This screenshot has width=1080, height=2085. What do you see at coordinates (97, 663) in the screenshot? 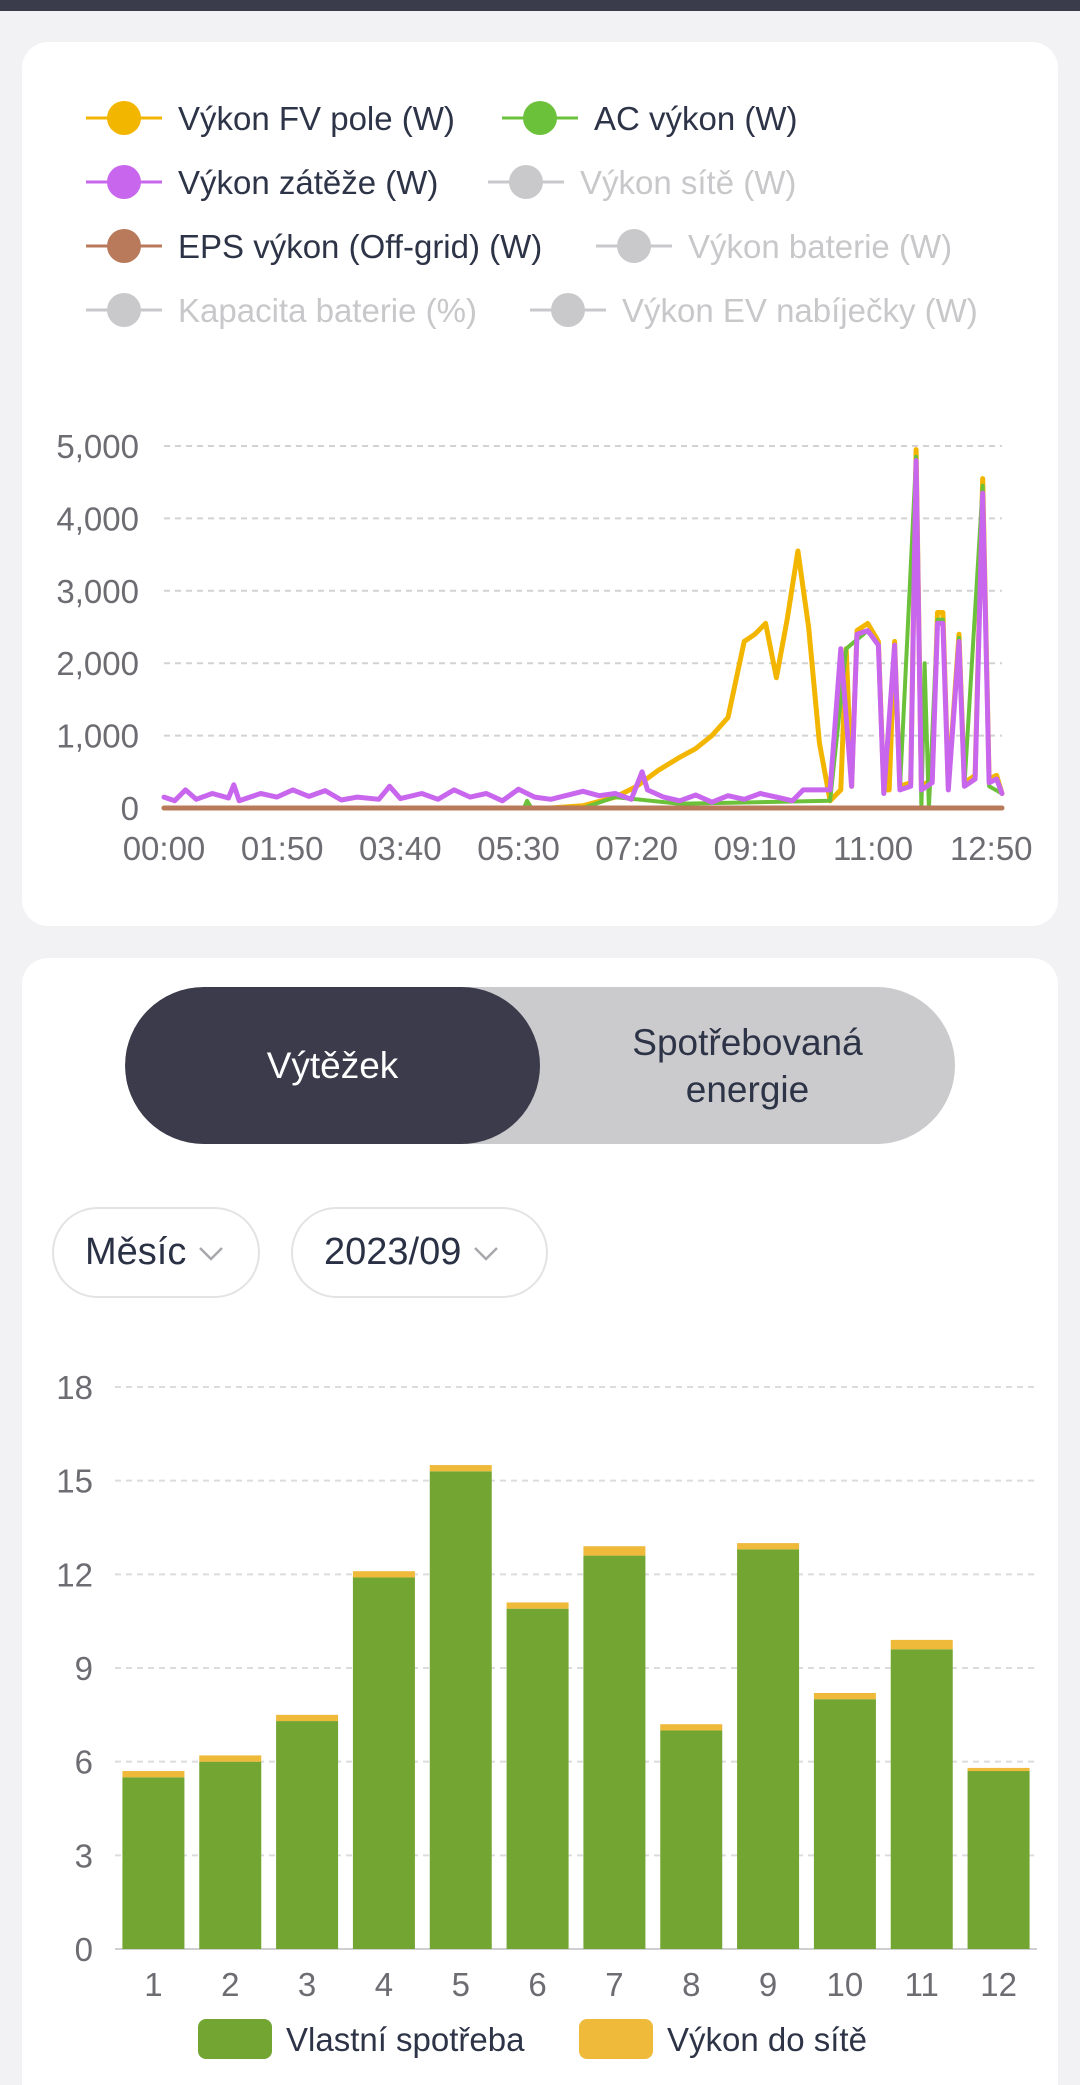
I see `y-tick-label: 2,000` at bounding box center [97, 663].